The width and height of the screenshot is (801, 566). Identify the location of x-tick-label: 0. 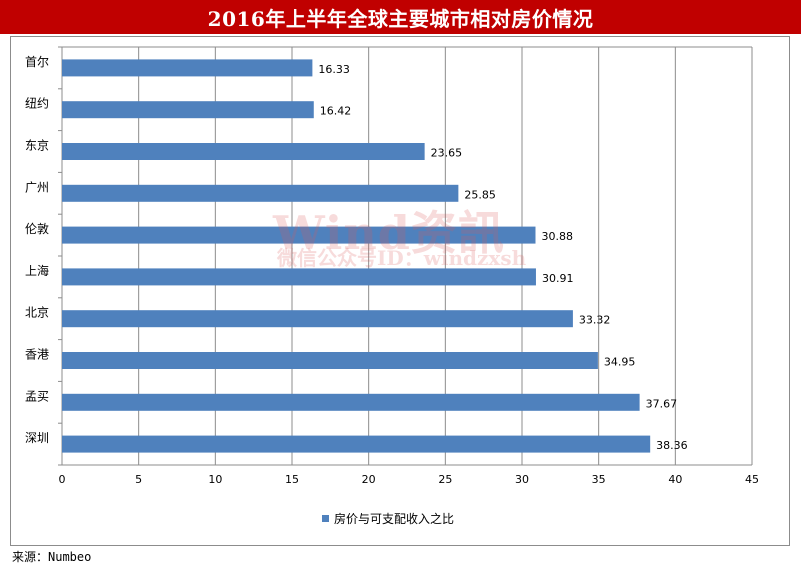
(62, 479).